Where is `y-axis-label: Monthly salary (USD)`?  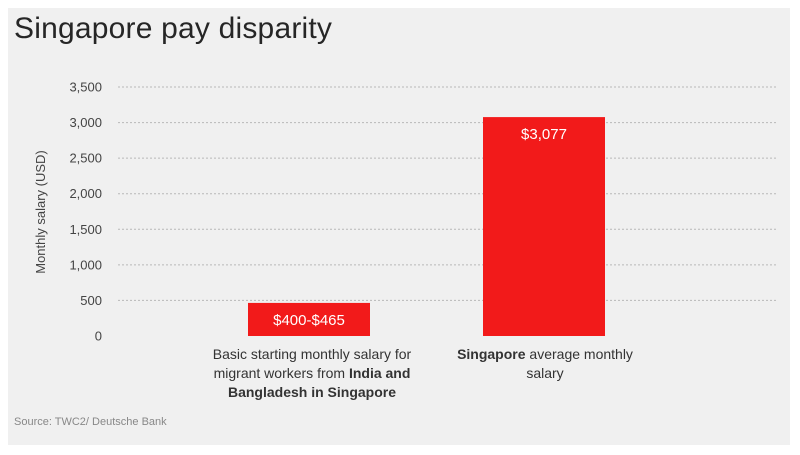
y-axis-label: Monthly salary (USD) is located at coordinates (40, 212).